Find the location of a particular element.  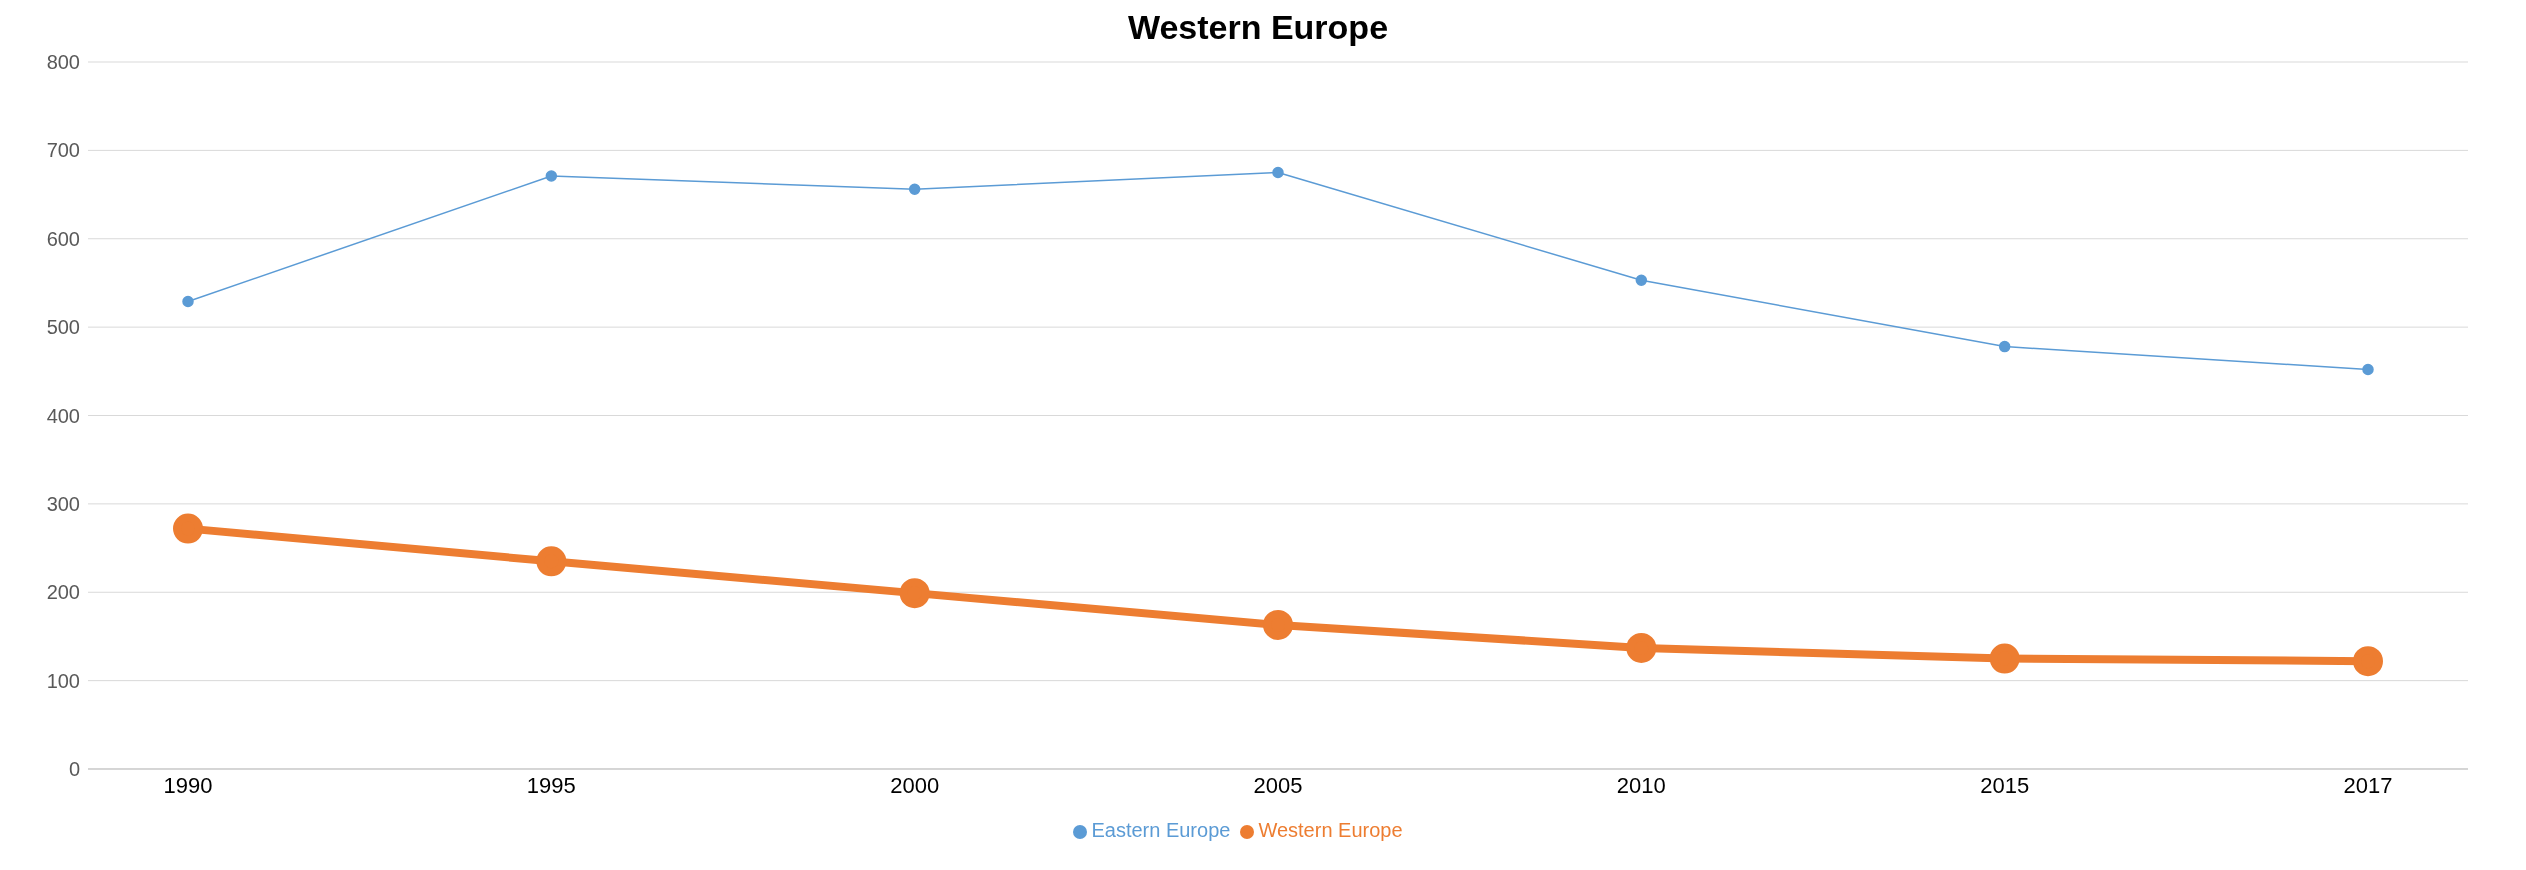

x-tick-label: 2005 is located at coordinates (1278, 785).